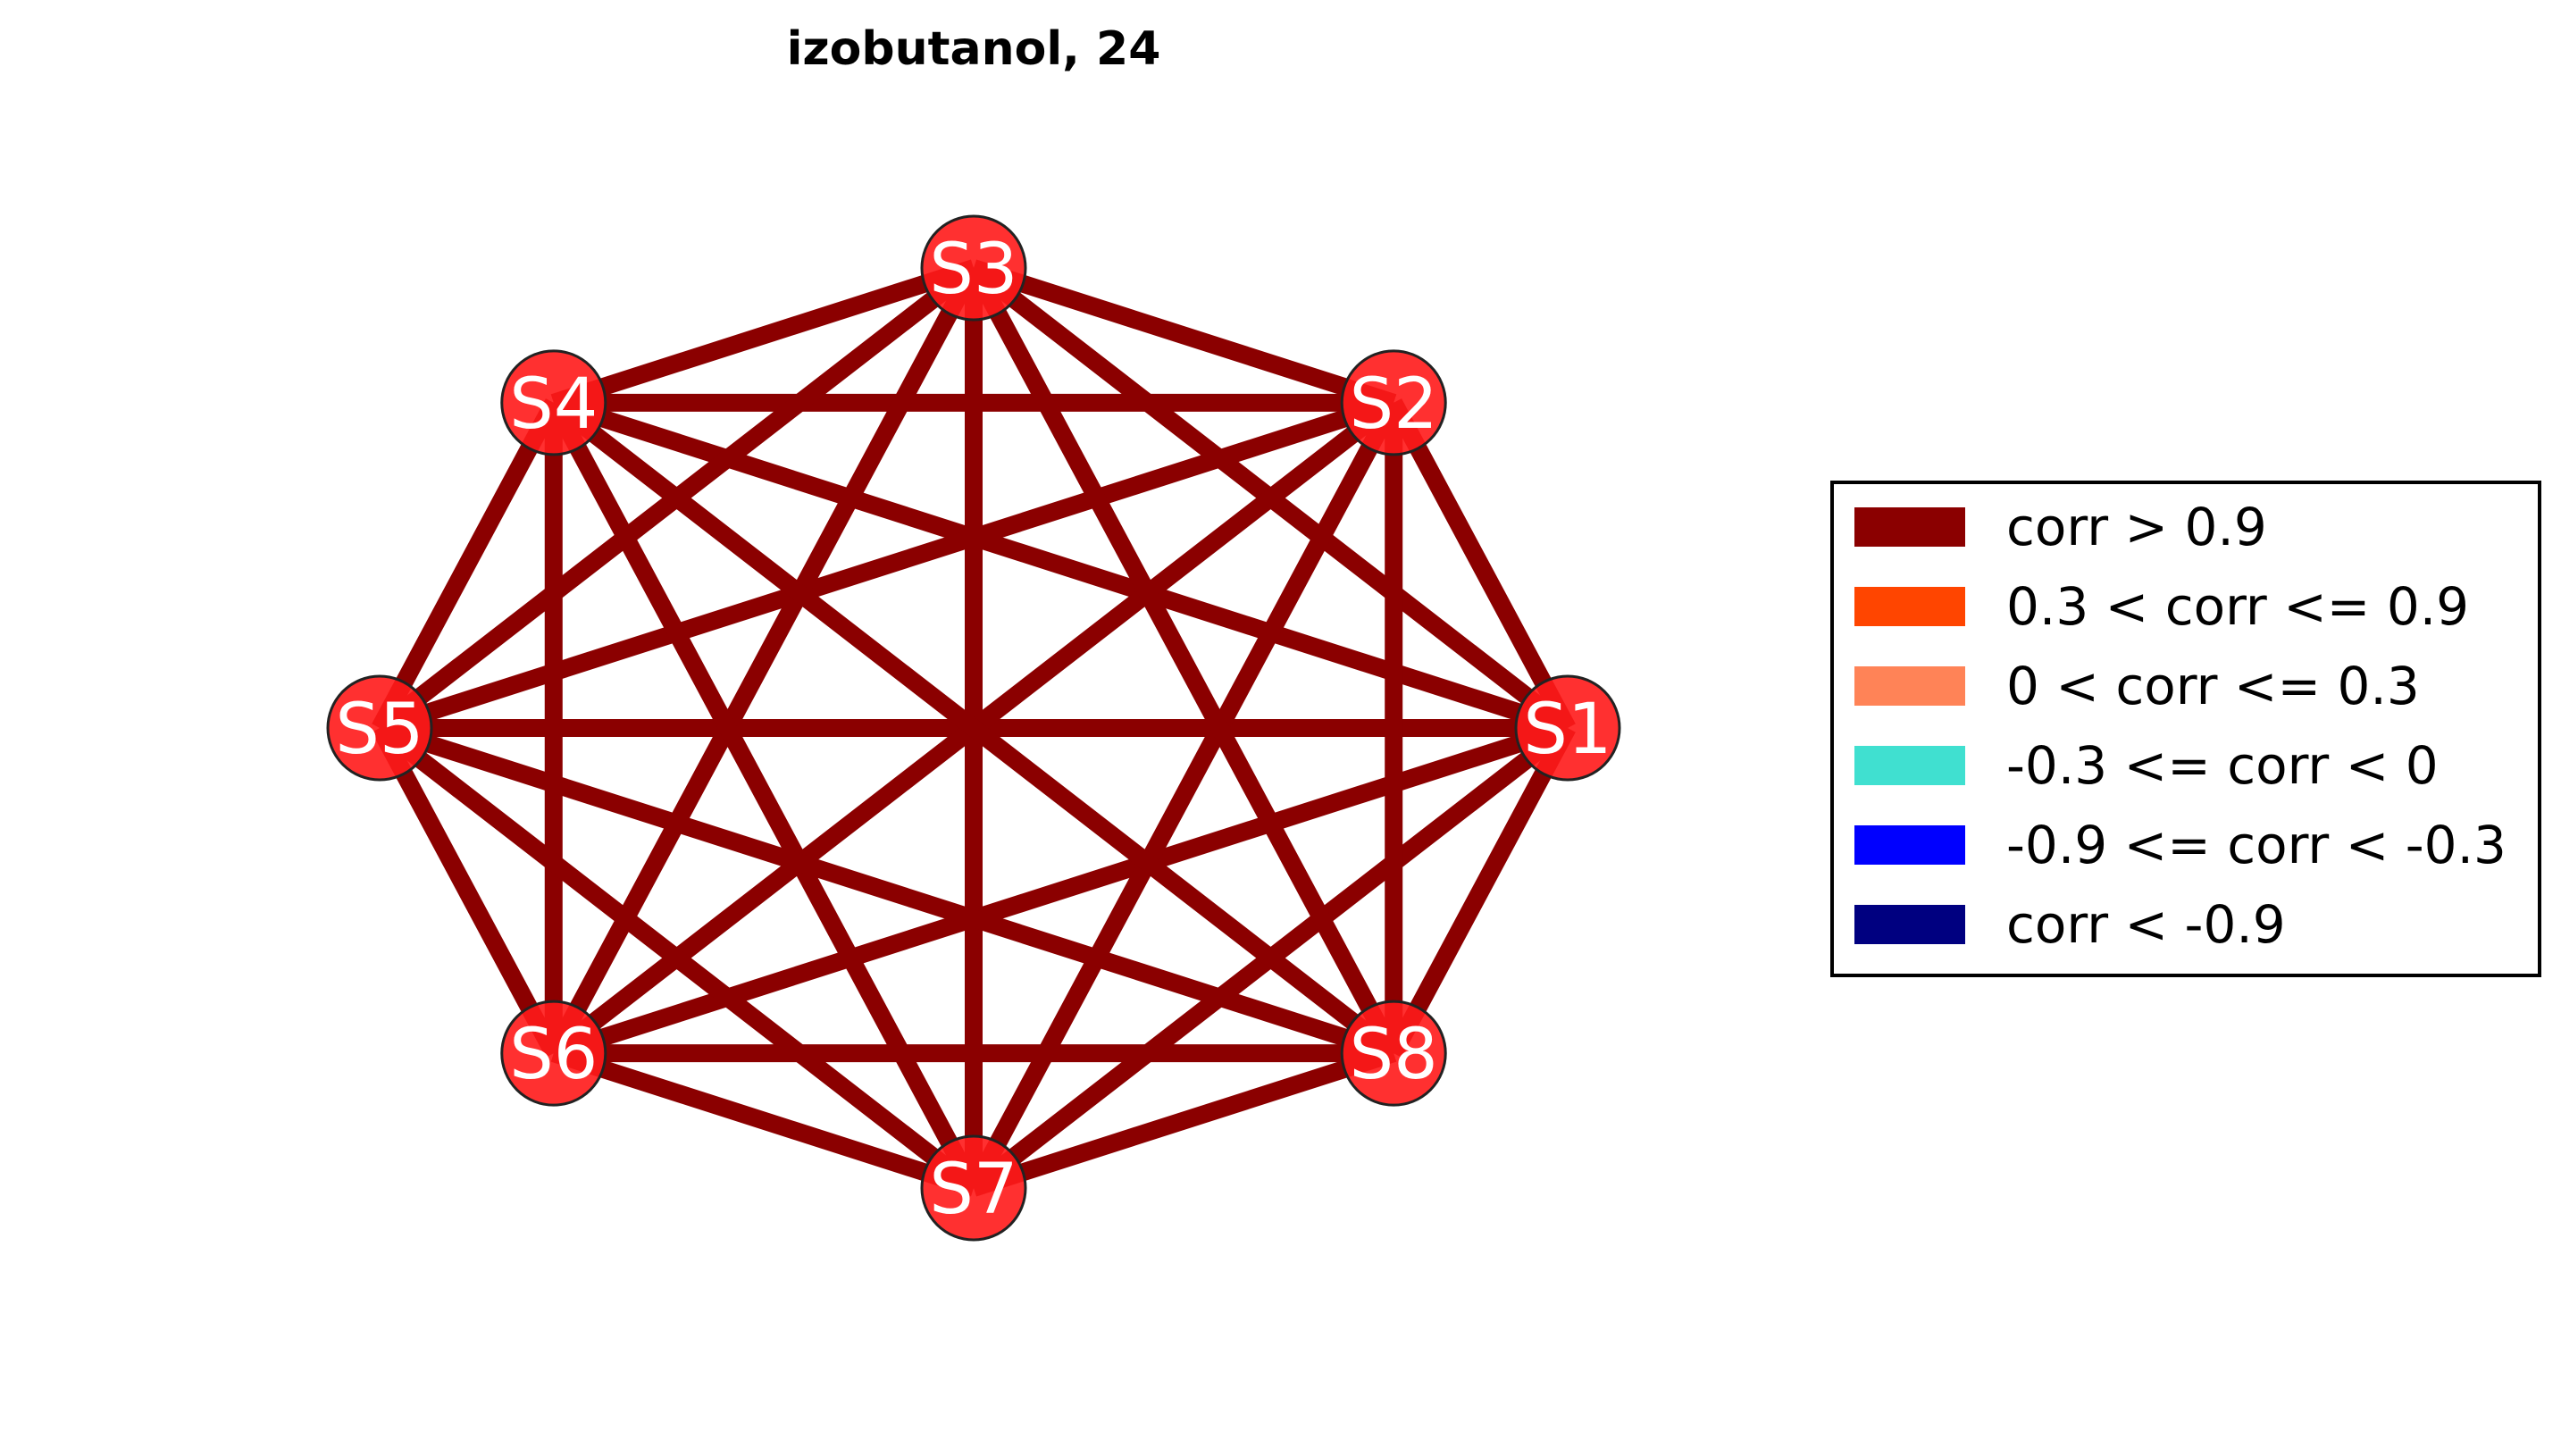 Image resolution: width=2561 pixels, height=1456 pixels. What do you see at coordinates (763, 335) in the screenshot?
I see `edge-s3-s4` at bounding box center [763, 335].